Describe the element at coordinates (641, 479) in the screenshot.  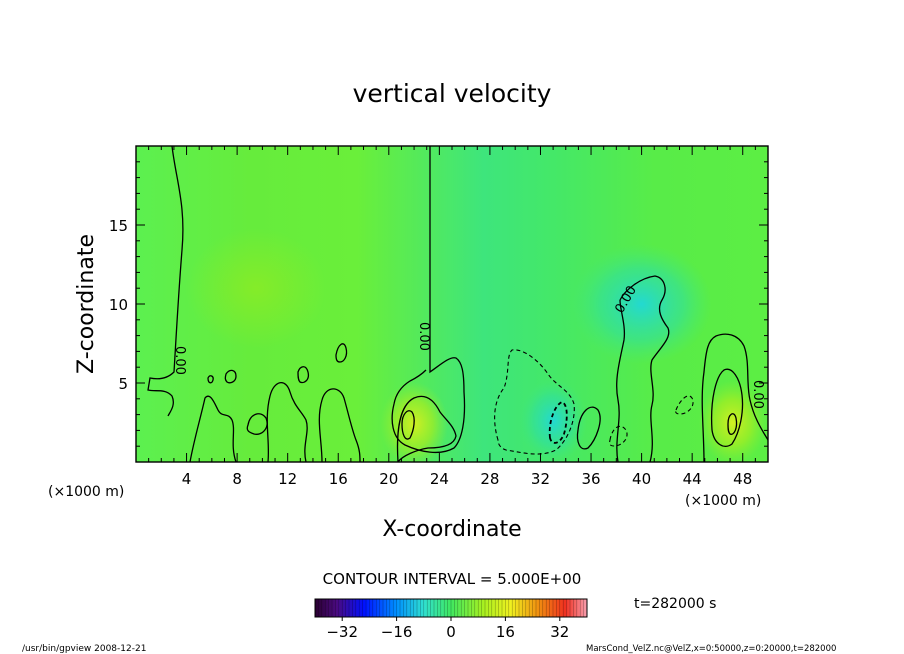
I see `x-tick-label: 40` at that location.